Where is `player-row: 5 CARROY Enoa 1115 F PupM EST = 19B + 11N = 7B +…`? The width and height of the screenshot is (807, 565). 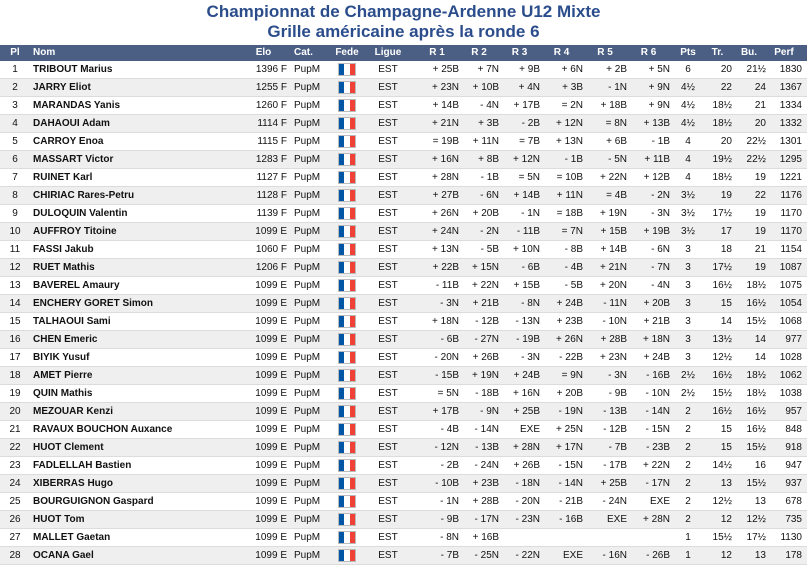 player-row: 5 CARROY Enoa 1115 F PupM EST = 19B + 11N = 7B +… is located at coordinates (403, 142).